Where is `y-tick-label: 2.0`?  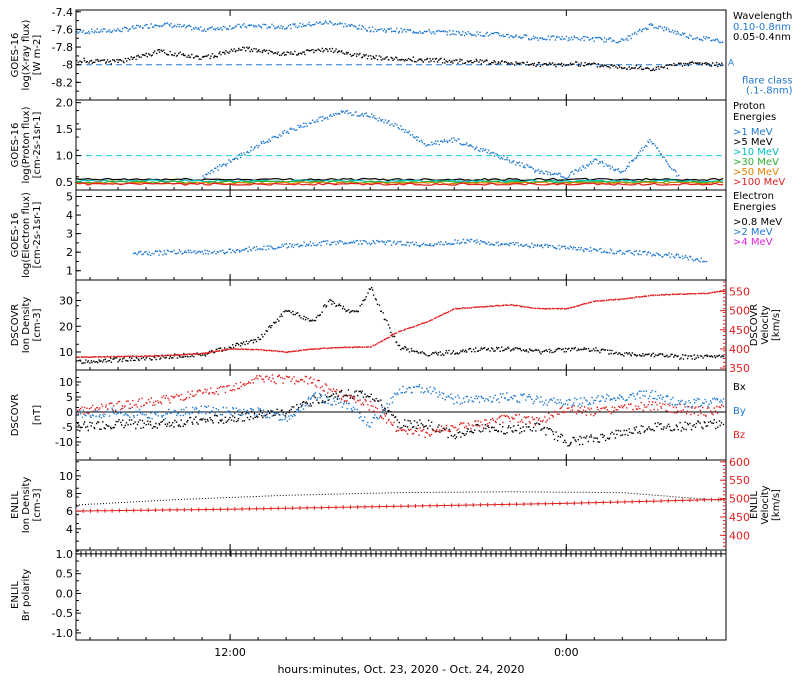 y-tick-label: 2.0 is located at coordinates (65, 103).